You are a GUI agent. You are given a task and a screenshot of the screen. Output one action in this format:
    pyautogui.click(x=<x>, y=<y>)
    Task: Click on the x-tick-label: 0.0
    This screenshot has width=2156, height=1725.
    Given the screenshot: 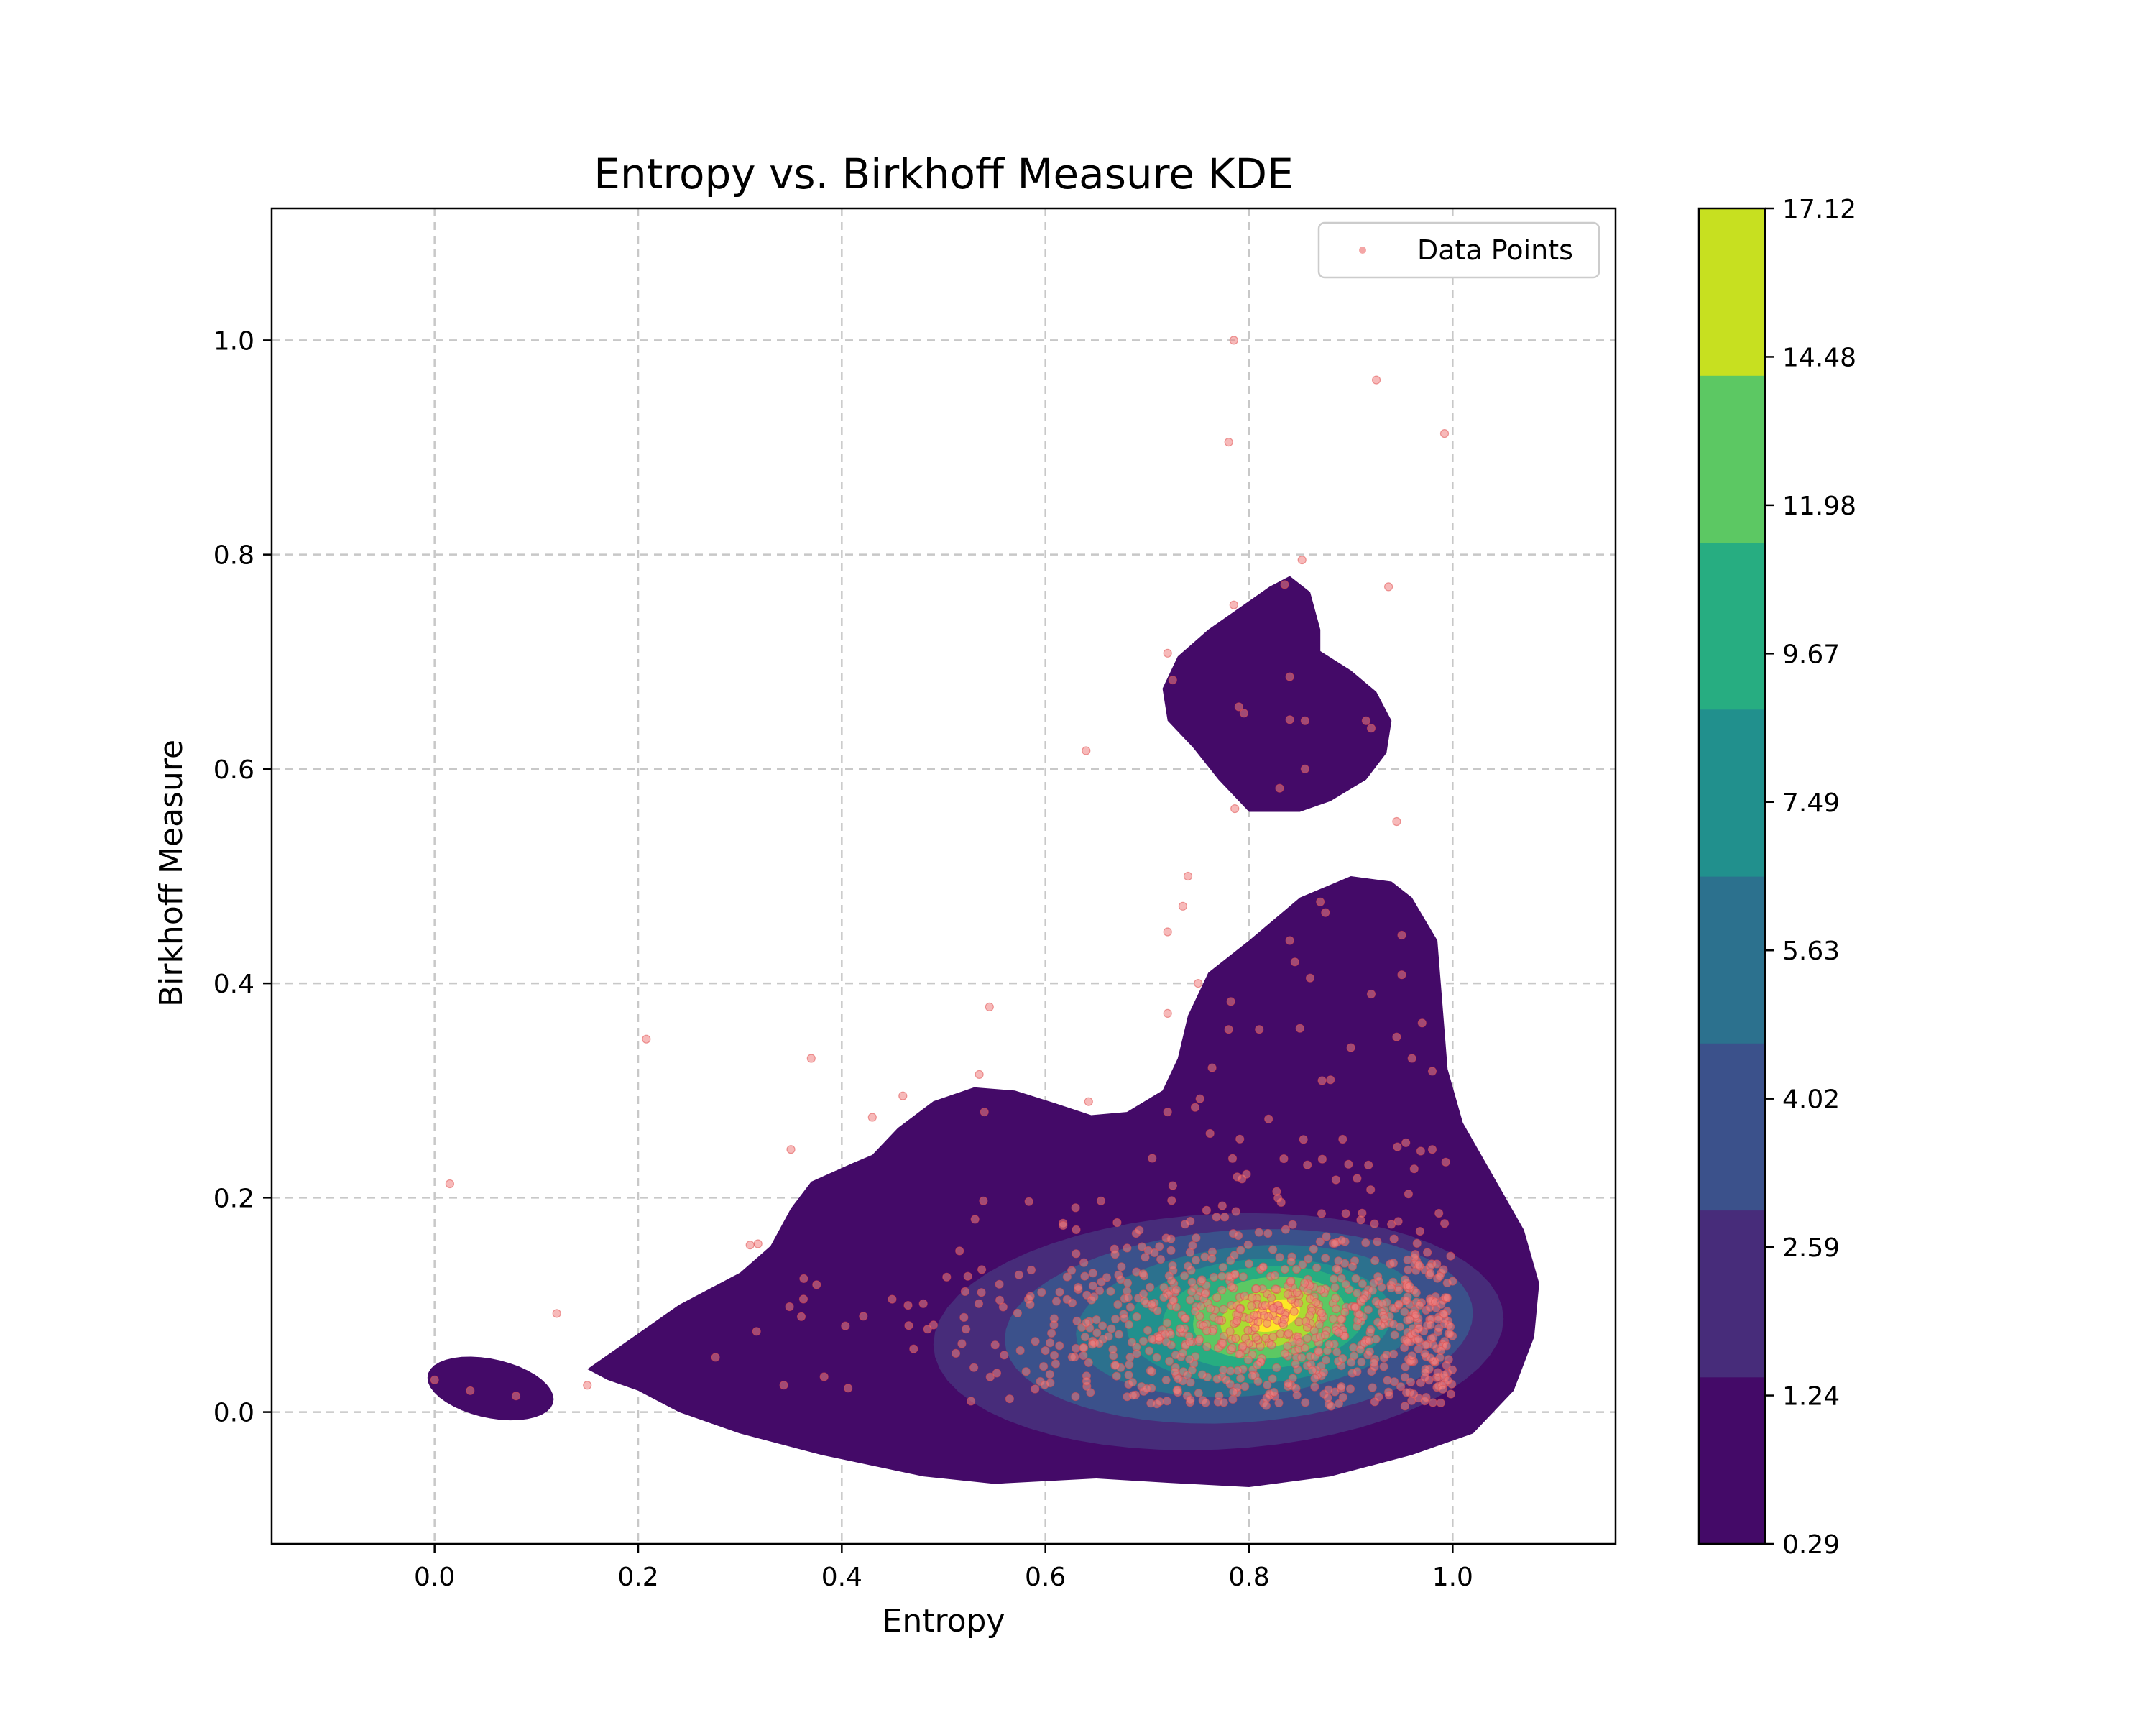 What is the action you would take?
    pyautogui.click(x=434, y=1577)
    